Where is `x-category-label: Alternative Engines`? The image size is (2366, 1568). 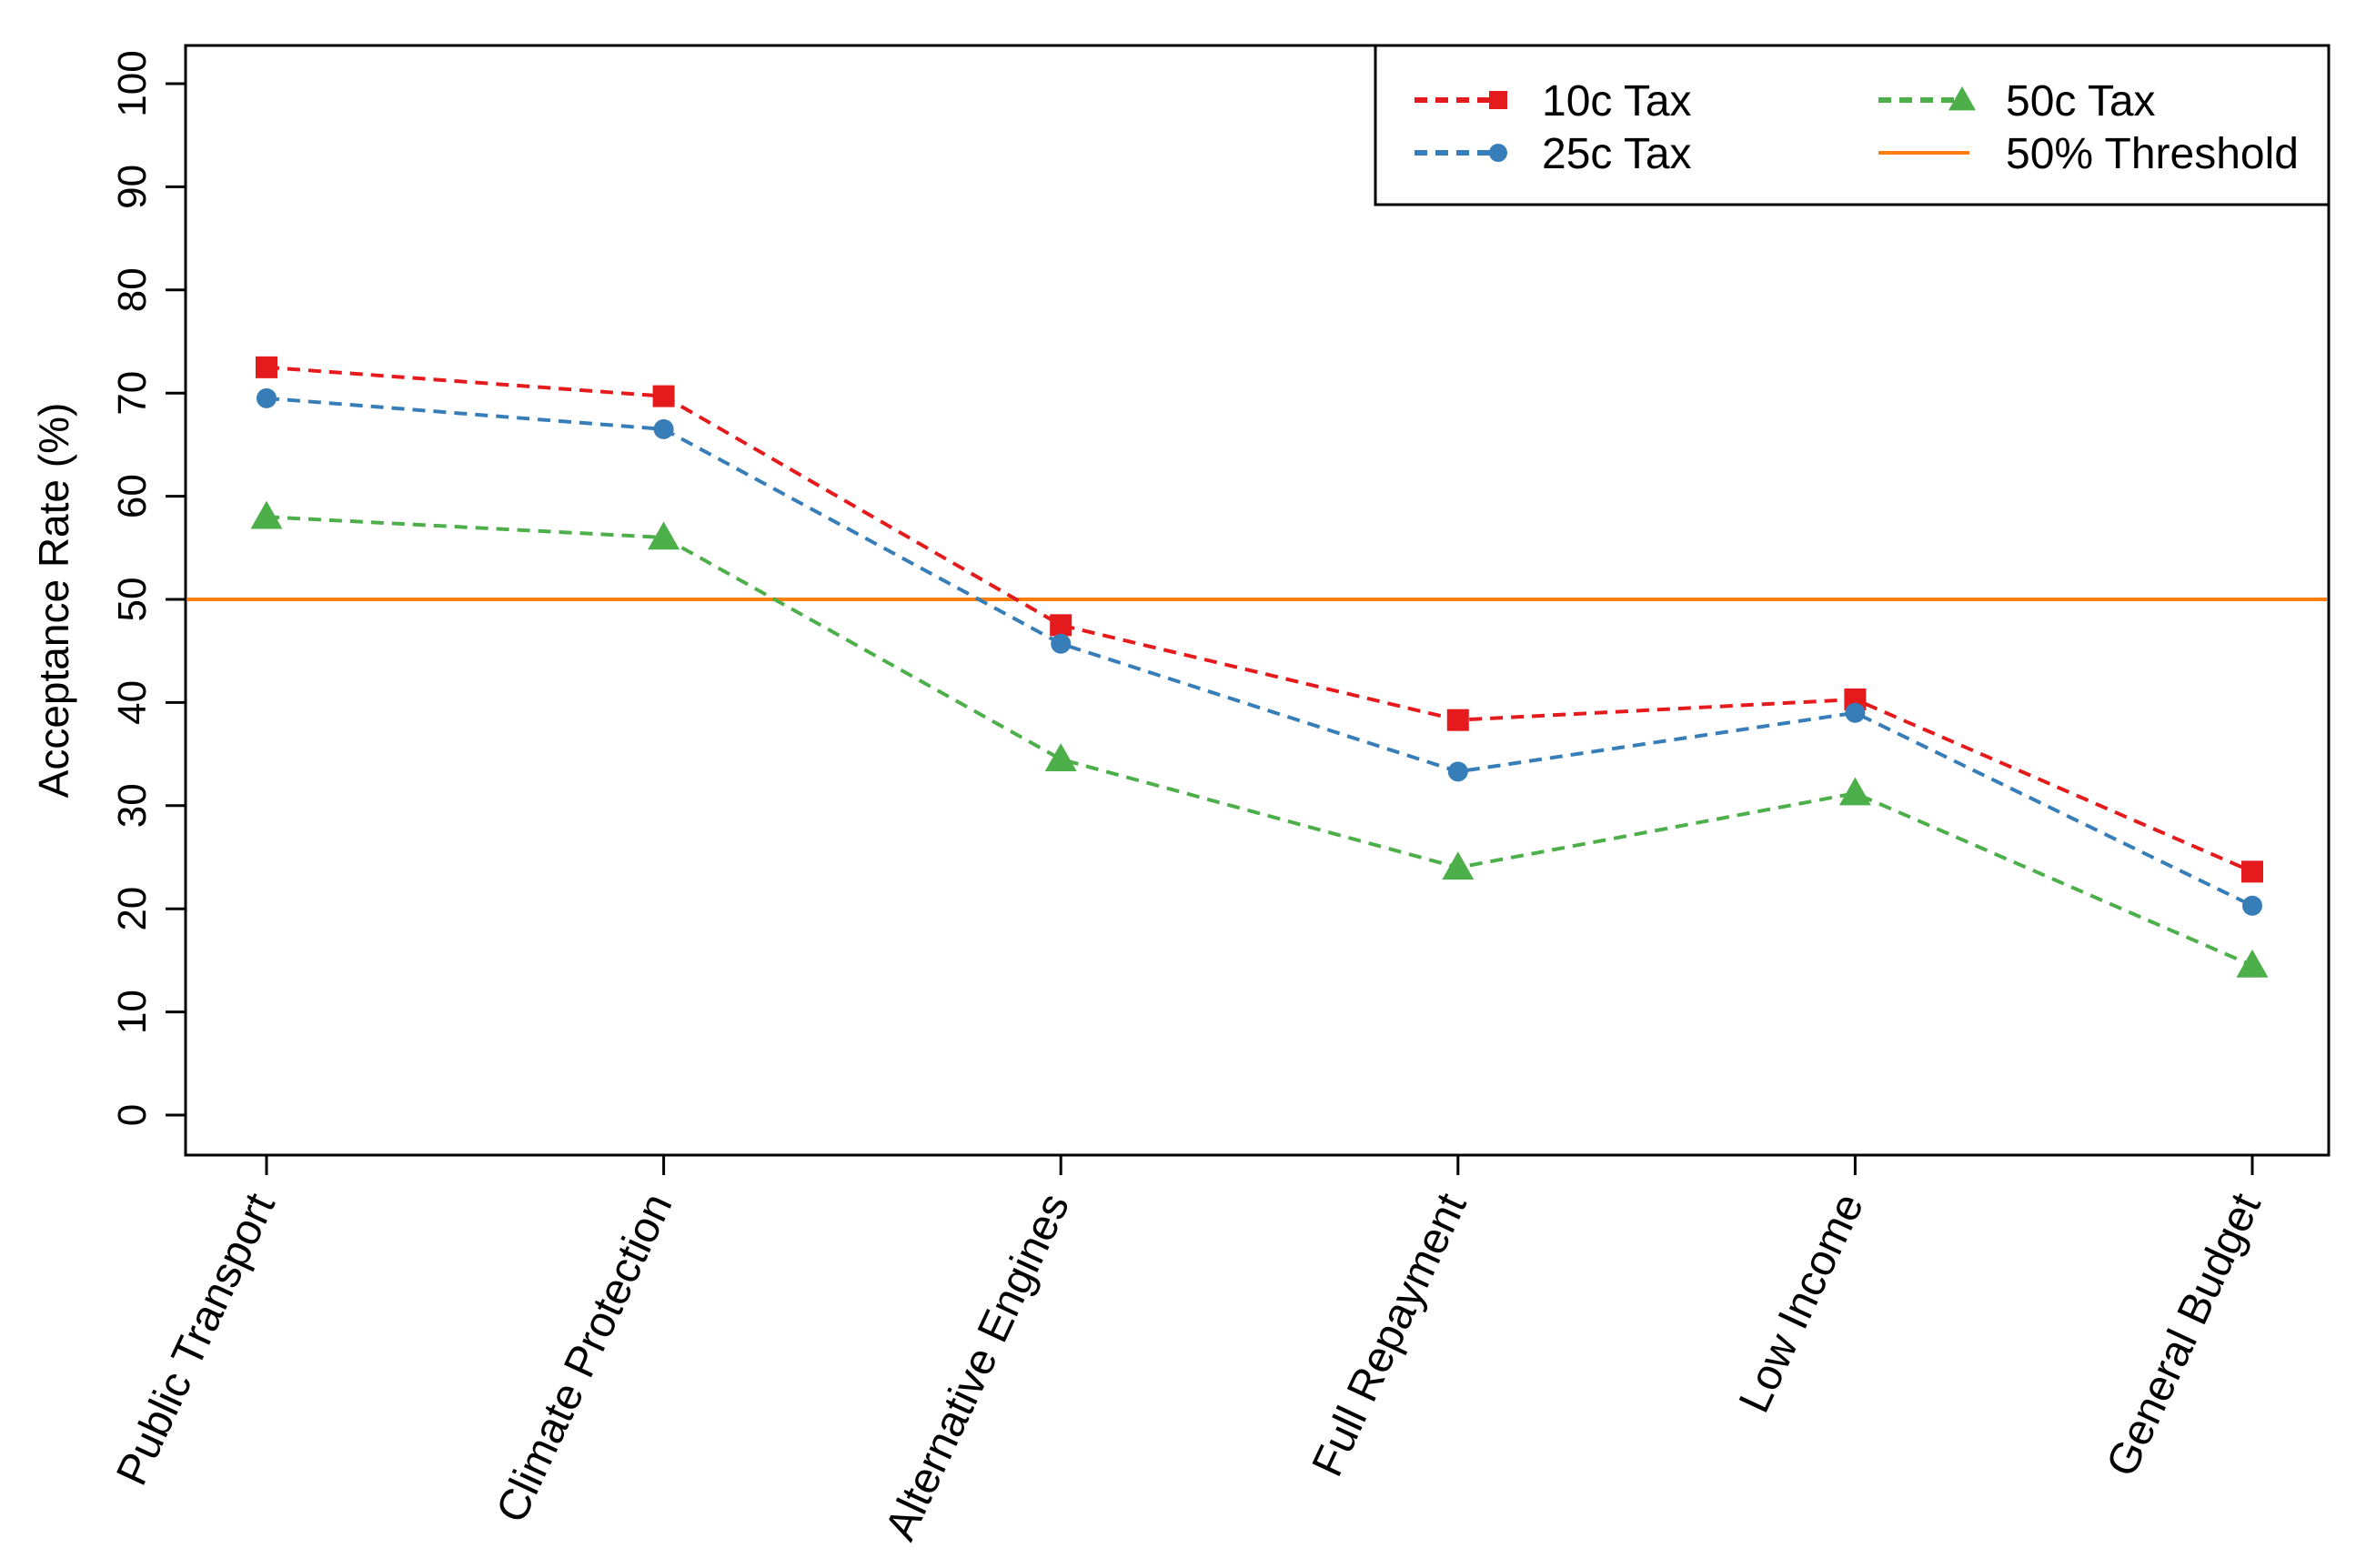
x-category-label: Alternative Engines is located at coordinates (977, 1366).